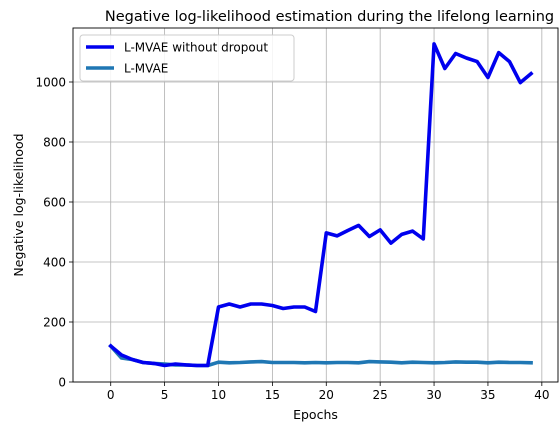 The image size is (560, 426). I want to click on x-tick-label: 35, so click(487, 395).